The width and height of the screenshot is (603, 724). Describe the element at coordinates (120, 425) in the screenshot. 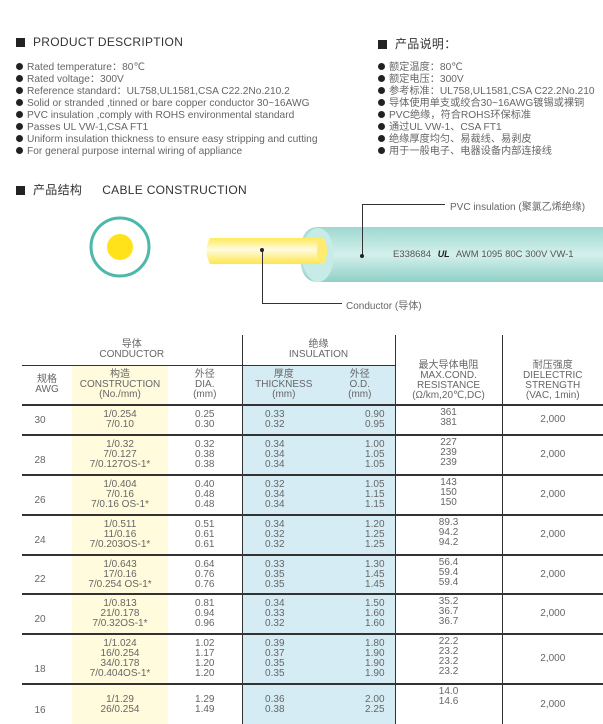

I see `construction-value: 7/0.10` at that location.